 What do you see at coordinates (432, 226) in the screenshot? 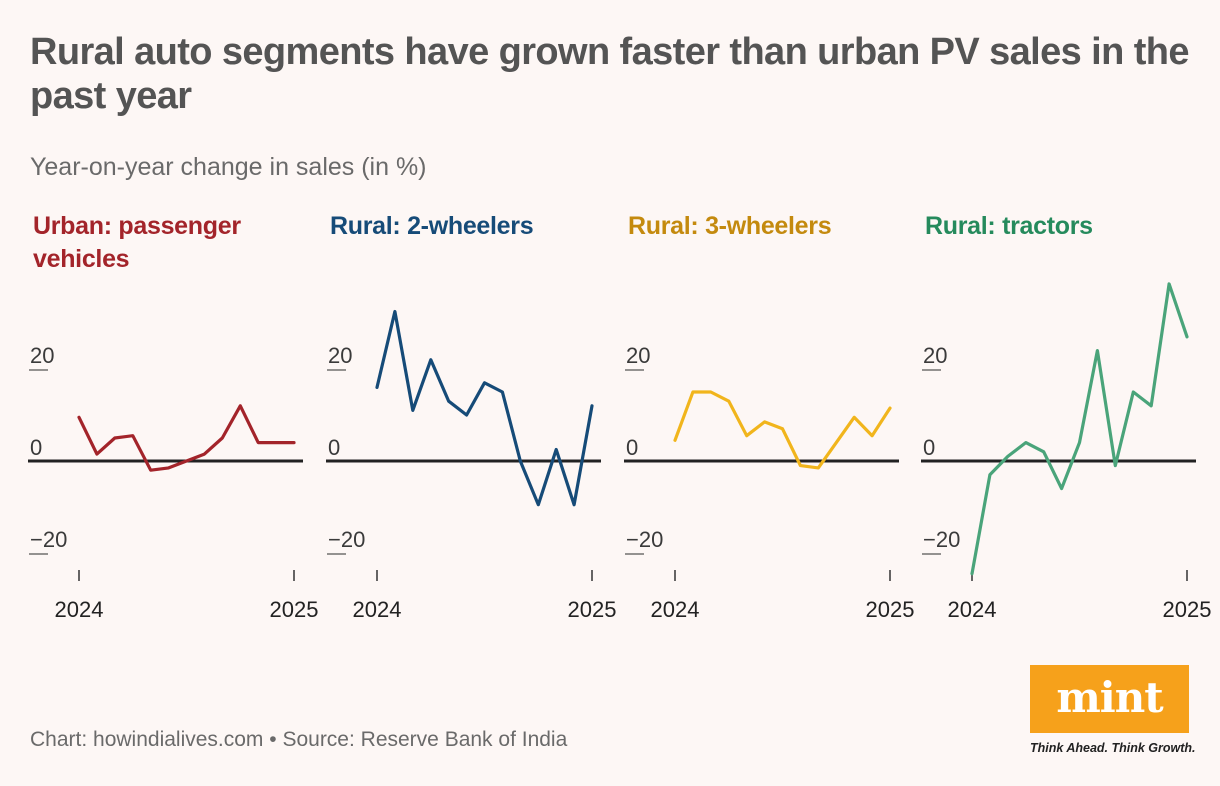
I see `panel-title-rural-2w: Rural: 2-wheelers` at bounding box center [432, 226].